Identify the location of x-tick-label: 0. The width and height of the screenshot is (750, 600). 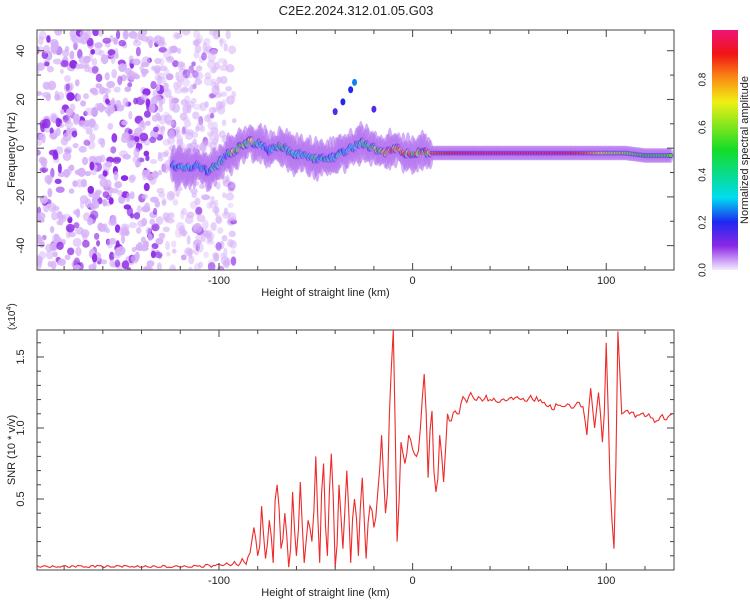
(413, 281).